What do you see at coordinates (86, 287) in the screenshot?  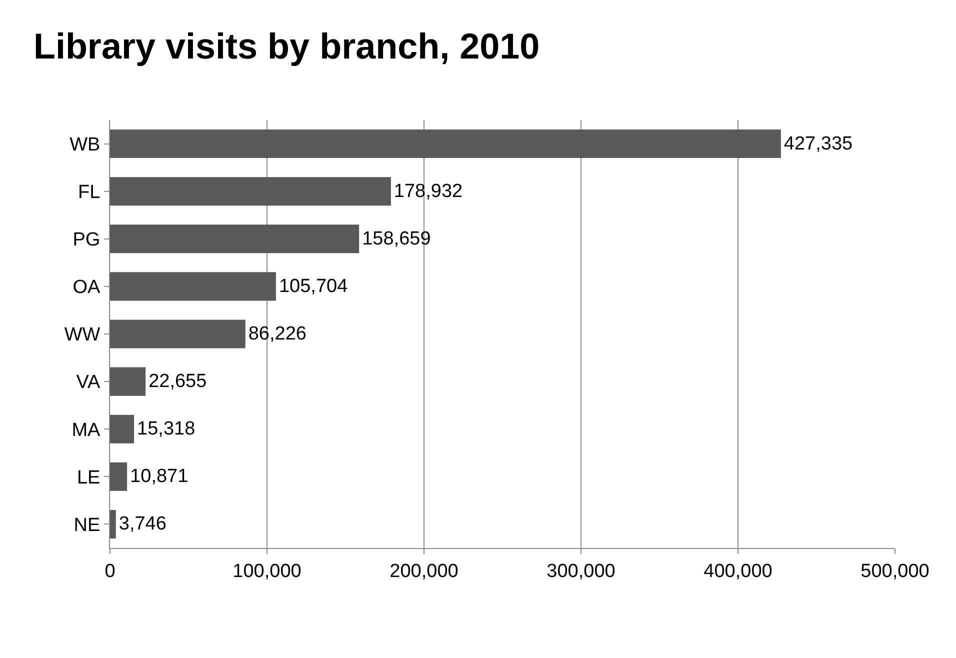 I see `y-tick-label: OA` at bounding box center [86, 287].